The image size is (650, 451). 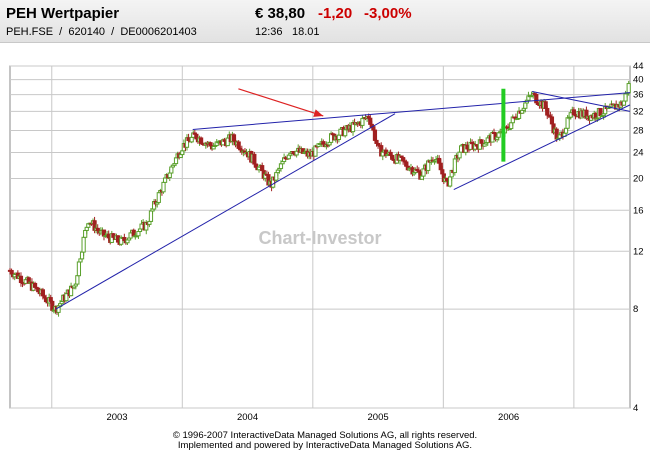 What do you see at coordinates (63, 13) in the screenshot?
I see `security-name: PEH Wertpapier` at bounding box center [63, 13].